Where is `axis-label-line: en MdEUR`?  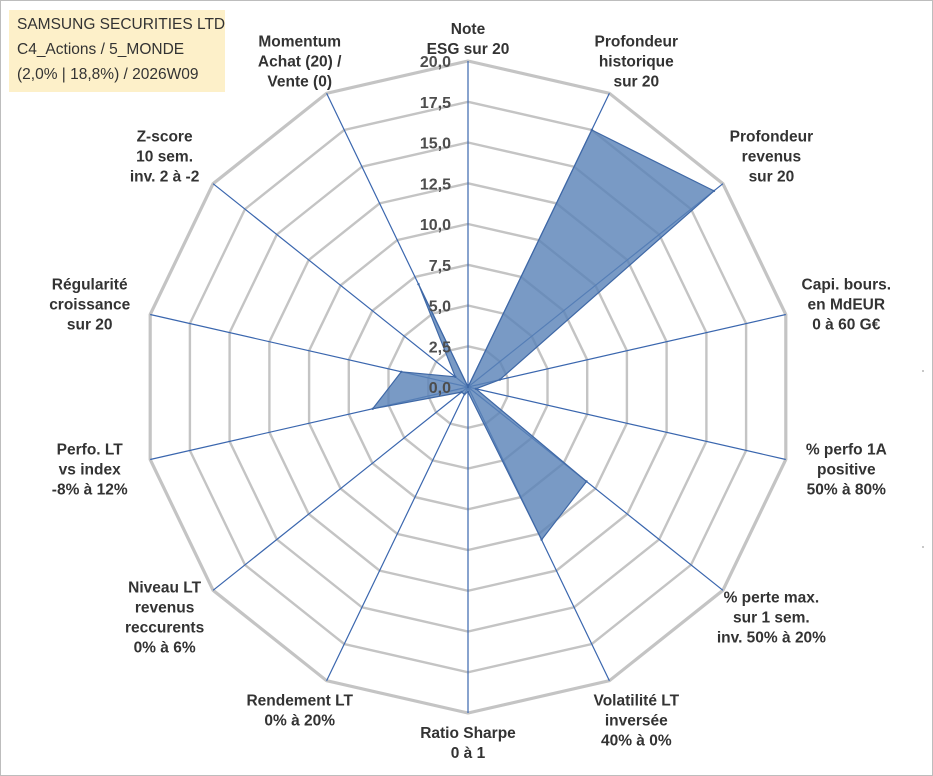
axis-label-line: en MdEUR is located at coordinates (847, 305).